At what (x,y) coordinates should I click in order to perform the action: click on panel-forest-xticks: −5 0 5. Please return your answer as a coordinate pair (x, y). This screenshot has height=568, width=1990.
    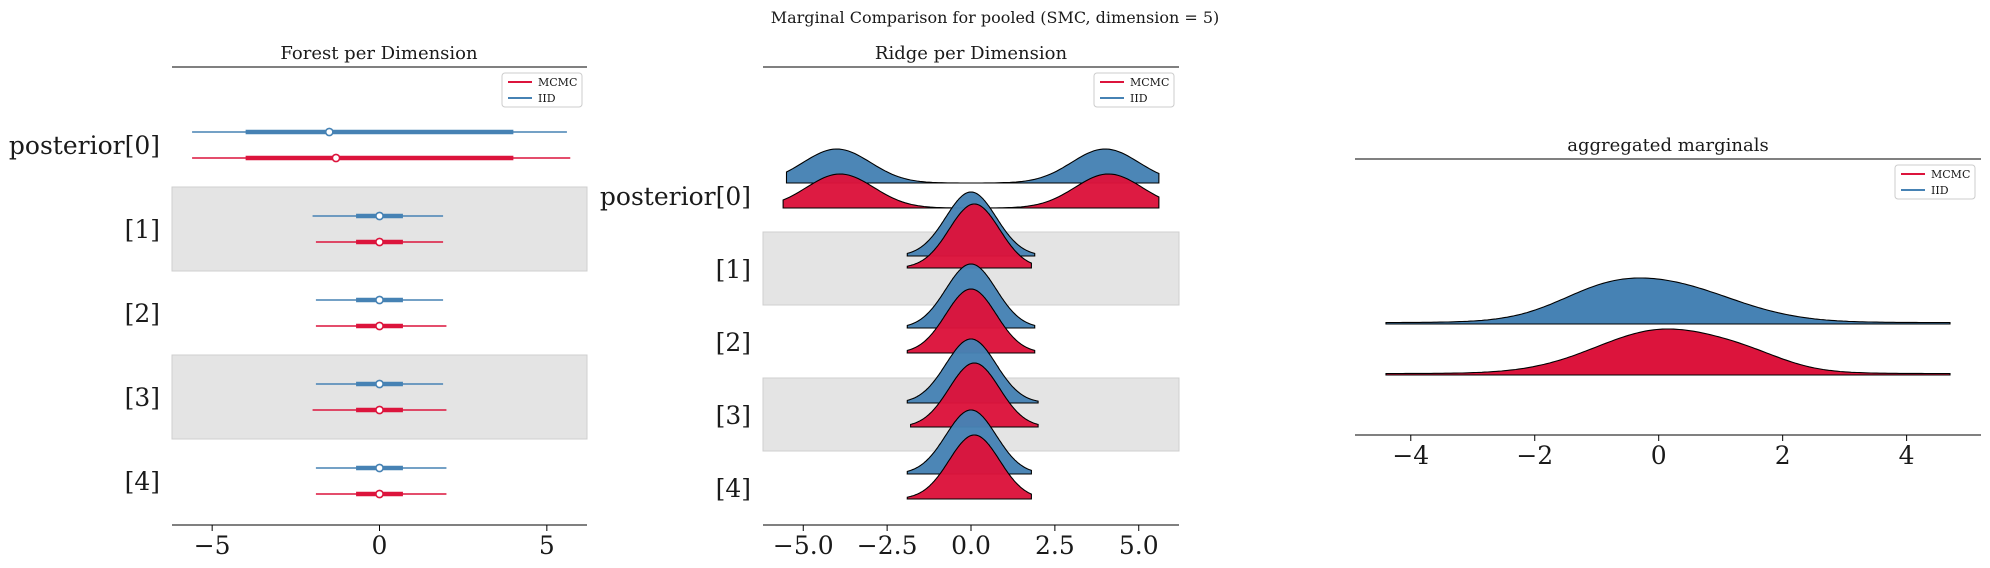
    Looking at the image, I should click on (374, 542).